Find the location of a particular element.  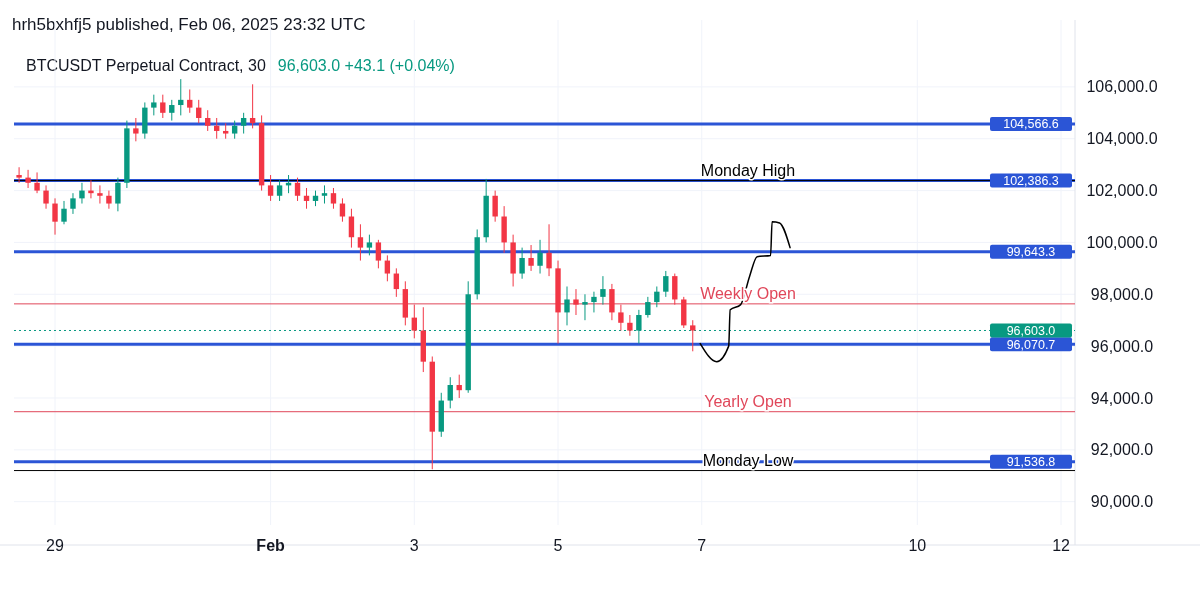

x-tick-label: 12 is located at coordinates (1061, 545).